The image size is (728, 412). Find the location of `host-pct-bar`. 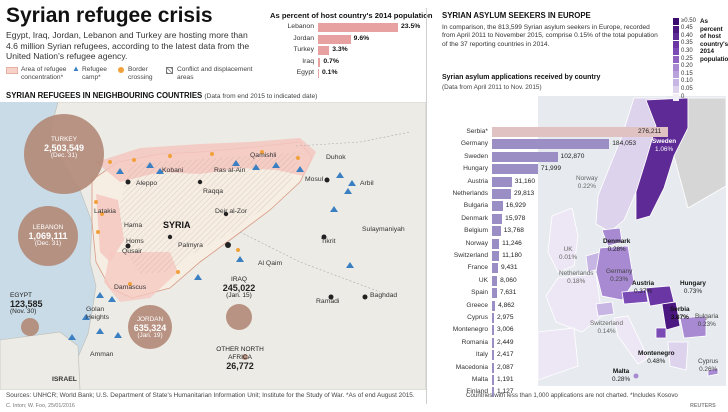

host-pct-bar is located at coordinates (334, 39).